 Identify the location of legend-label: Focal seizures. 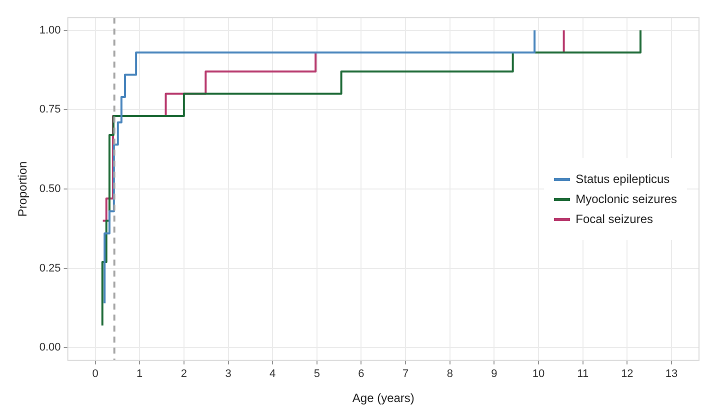
(614, 219).